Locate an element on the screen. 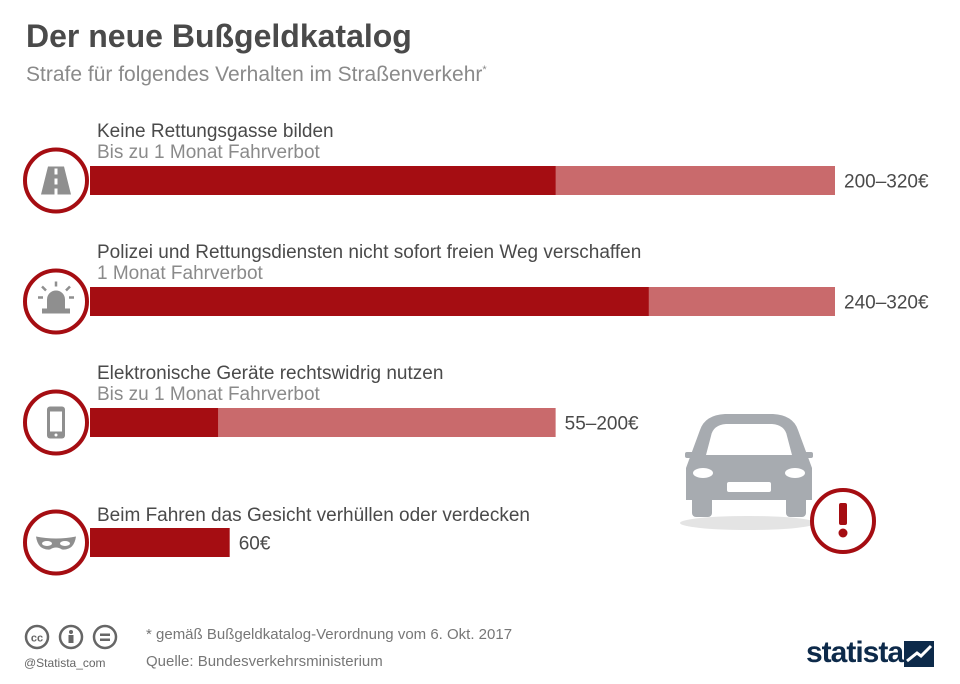 The width and height of the screenshot is (960, 684). attribution-icon is located at coordinates (71, 637).